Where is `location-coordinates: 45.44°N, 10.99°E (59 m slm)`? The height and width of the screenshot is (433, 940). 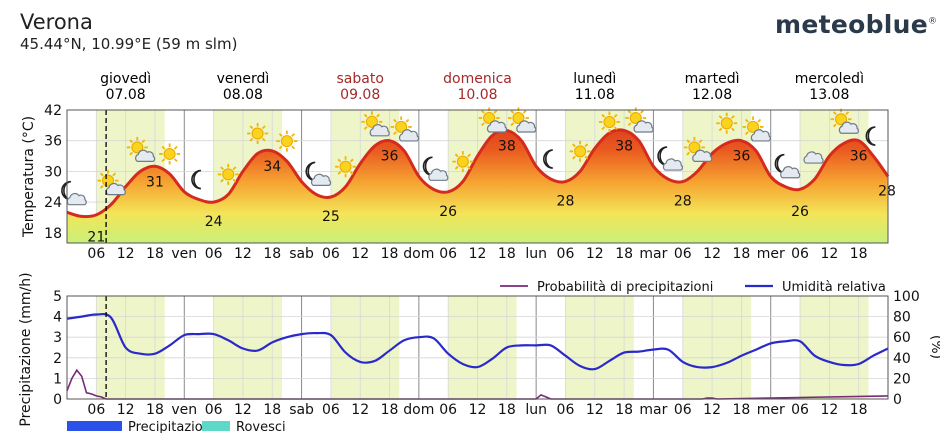 location-coordinates: 45.44°N, 10.99°E (59 m slm) is located at coordinates (129, 44).